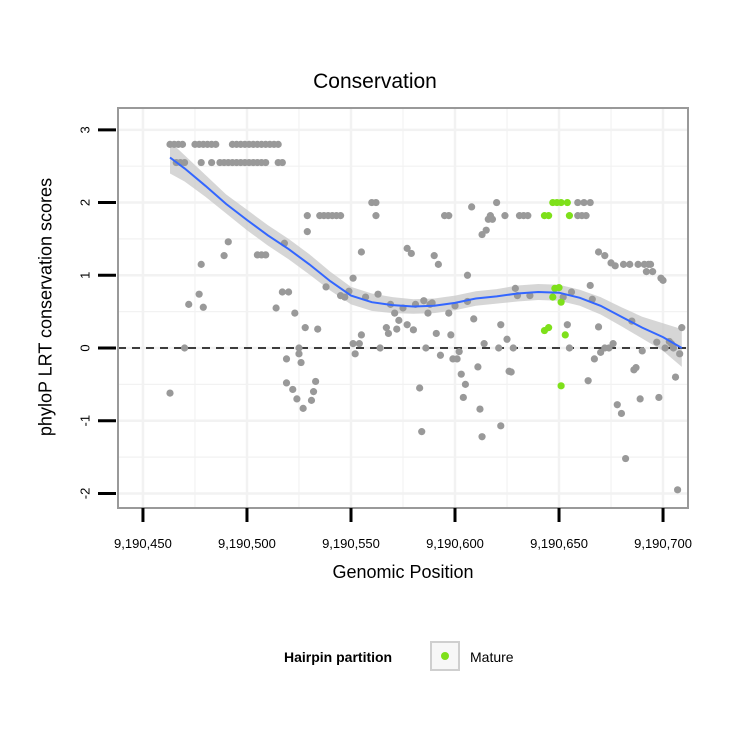  Describe the element at coordinates (143, 543) in the screenshot. I see `x-tick-label: 9,190,450` at that location.